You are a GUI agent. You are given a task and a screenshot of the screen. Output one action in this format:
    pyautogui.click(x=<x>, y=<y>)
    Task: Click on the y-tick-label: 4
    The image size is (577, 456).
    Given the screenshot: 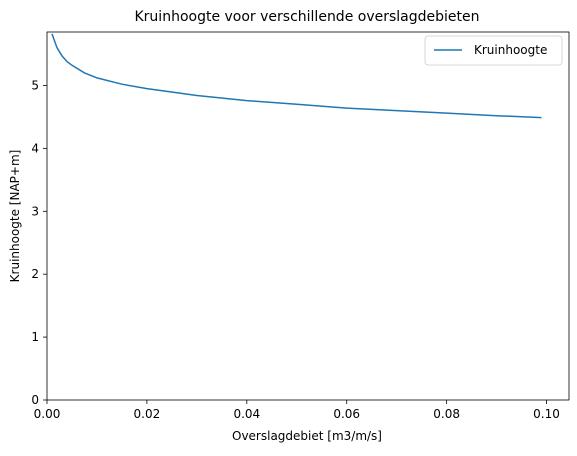 What is the action you would take?
    pyautogui.click(x=35, y=148)
    